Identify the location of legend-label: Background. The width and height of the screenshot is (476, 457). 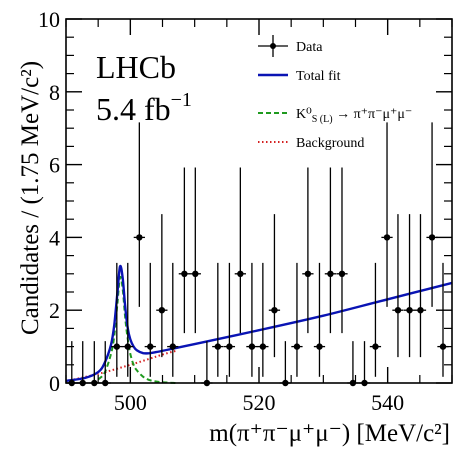
(330, 143).